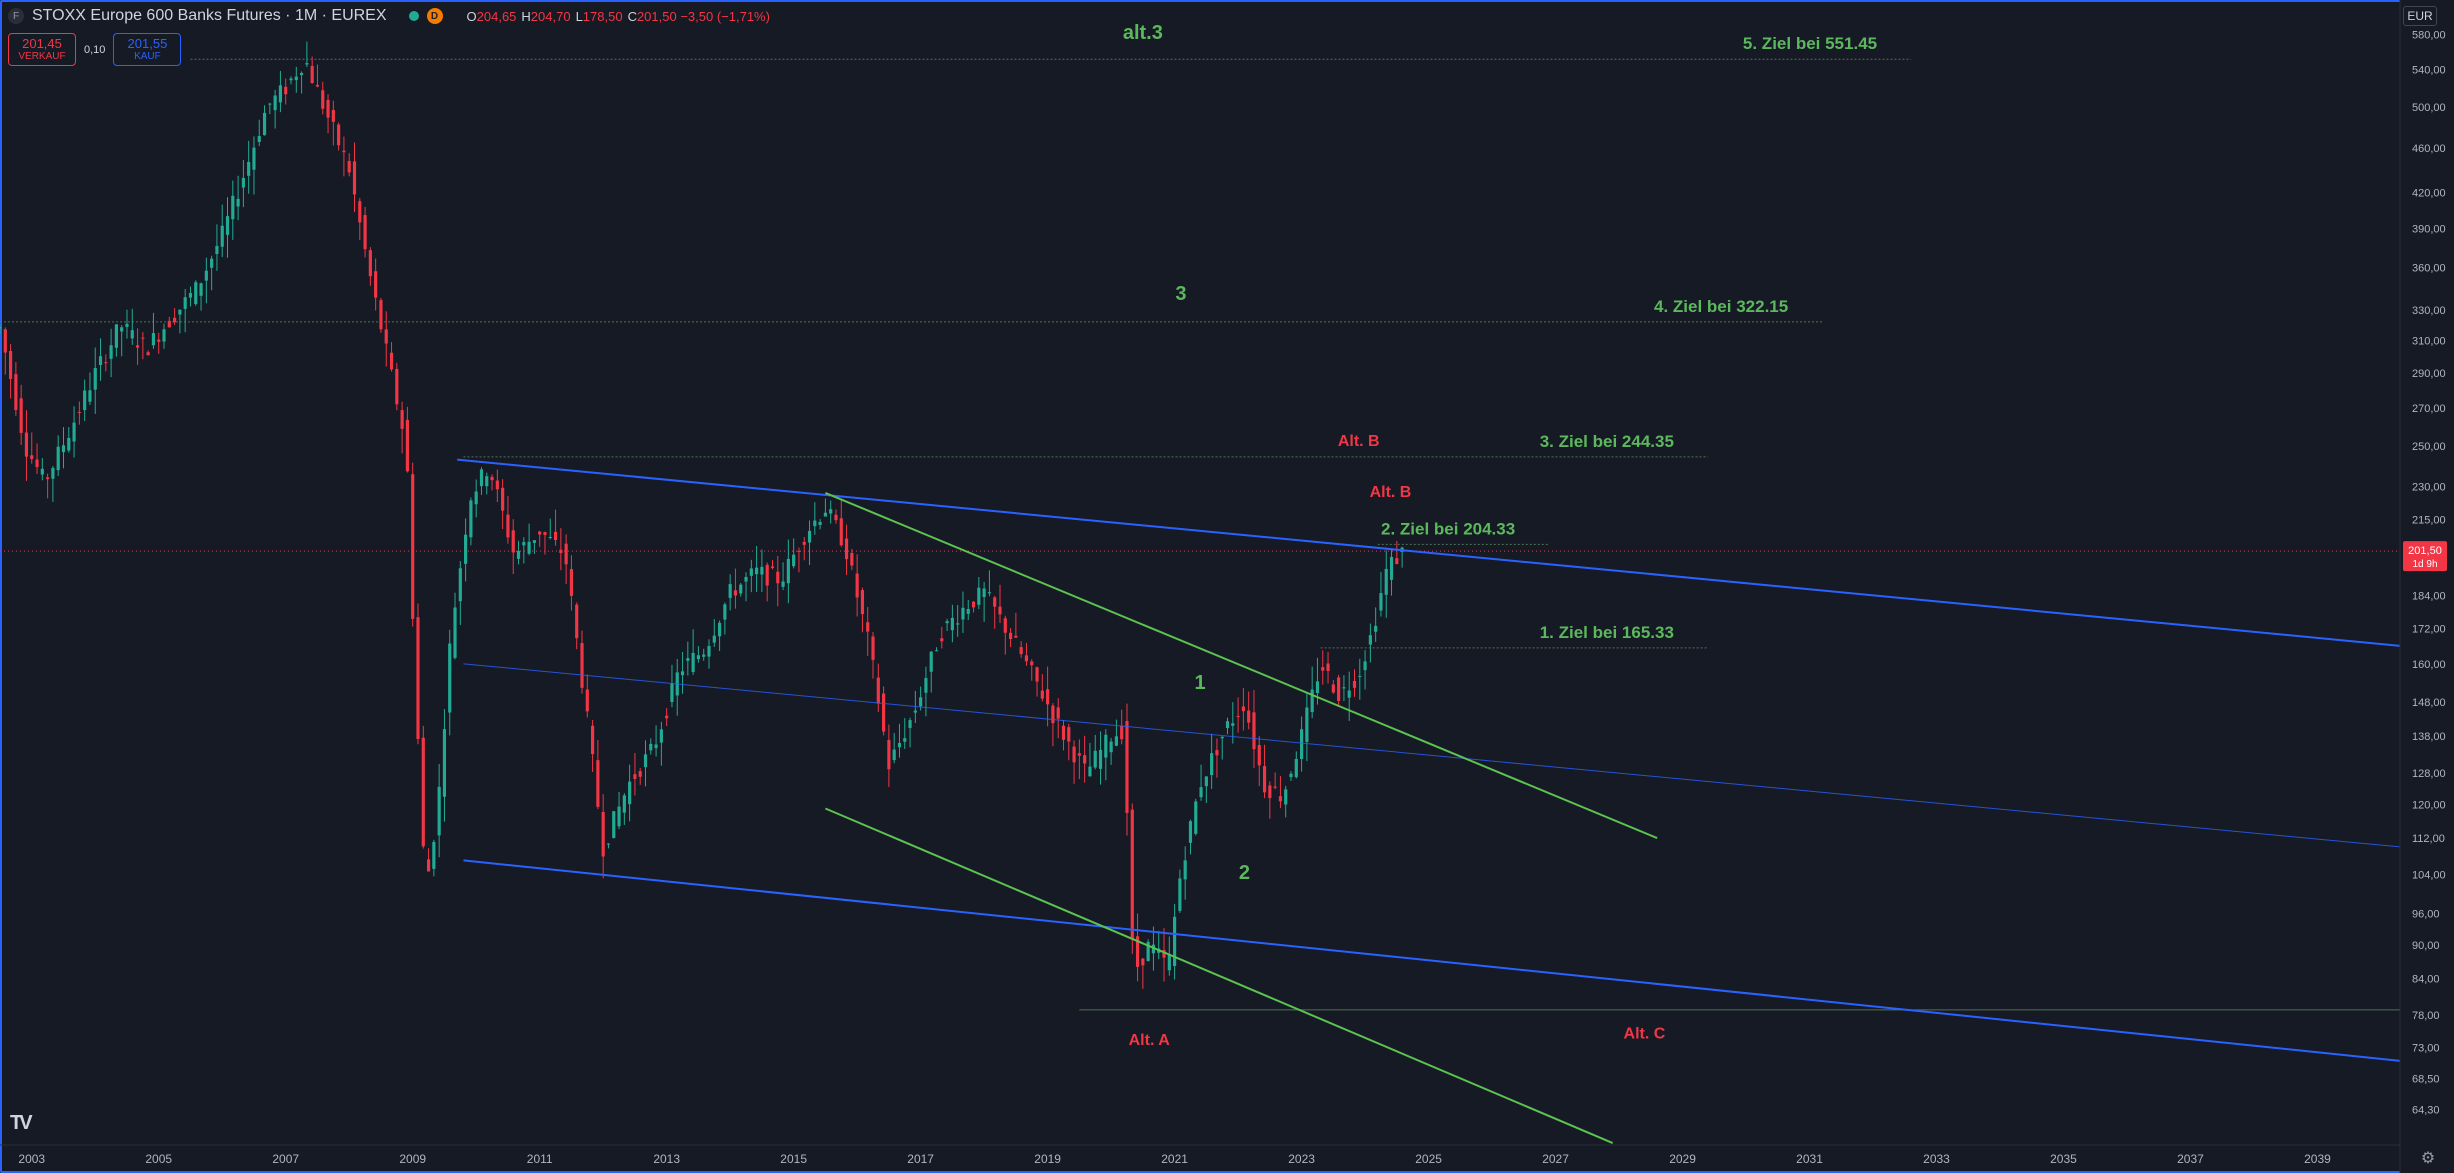  I want to click on countdown-label: 1d 9h, so click(2424, 564).